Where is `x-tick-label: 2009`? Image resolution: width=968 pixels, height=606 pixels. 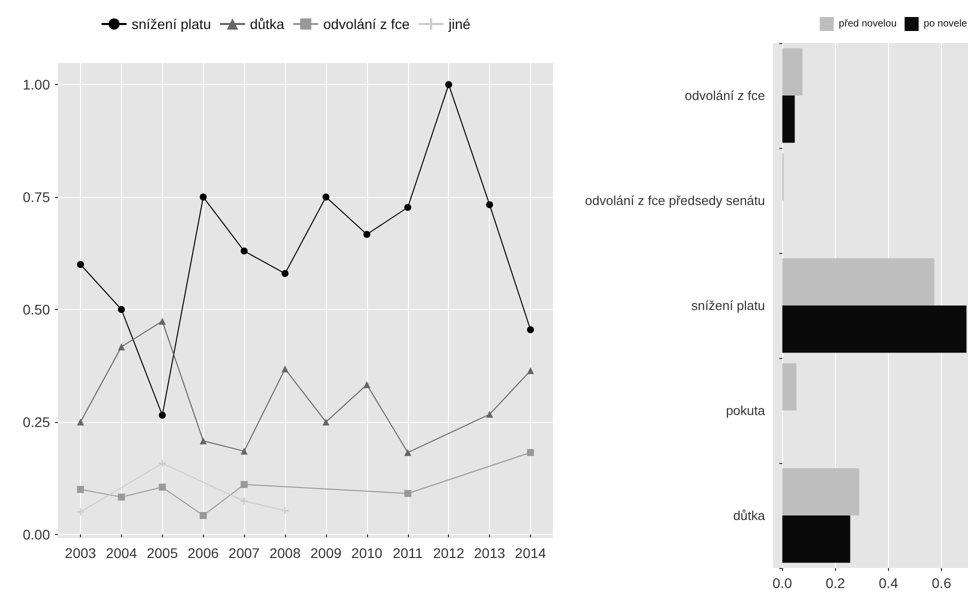
x-tick-label: 2009 is located at coordinates (326, 553).